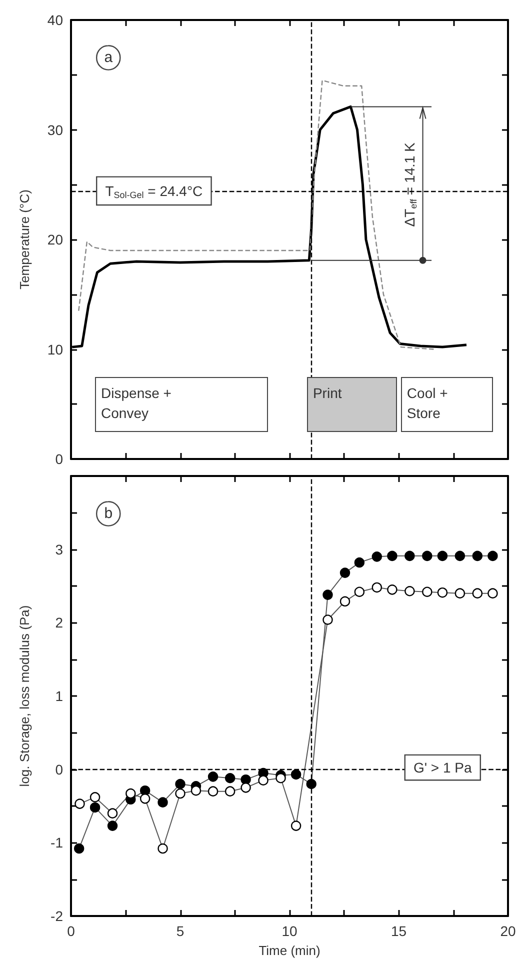  What do you see at coordinates (327, 393) in the screenshot?
I see `annotation: Print` at bounding box center [327, 393].